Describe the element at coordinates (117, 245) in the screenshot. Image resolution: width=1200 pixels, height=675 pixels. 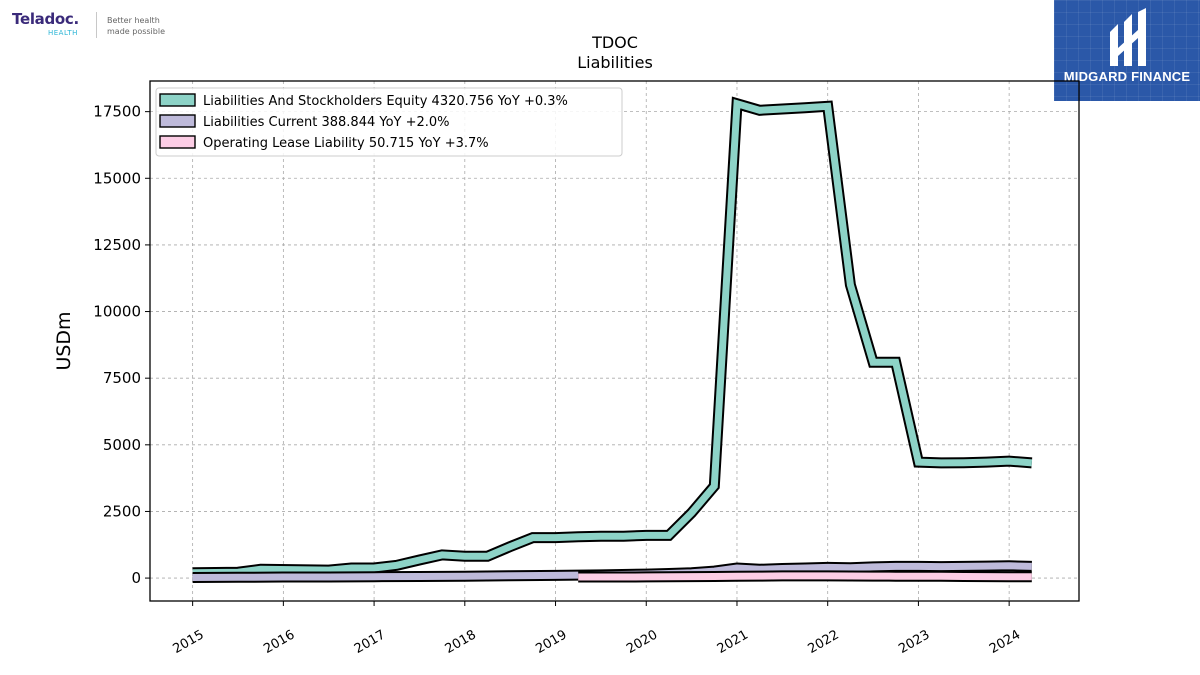
I see `y-tick-label-5: 12500` at that location.